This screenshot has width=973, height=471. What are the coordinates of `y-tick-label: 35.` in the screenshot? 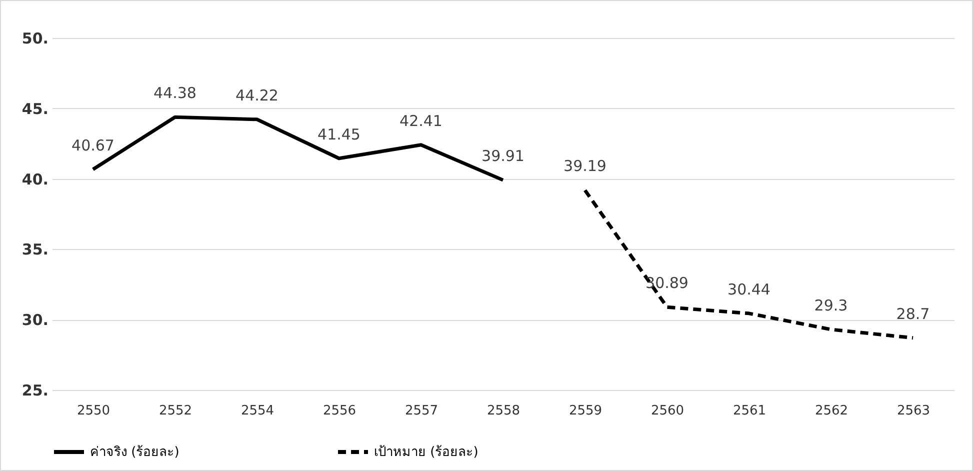 It's located at (35, 249).